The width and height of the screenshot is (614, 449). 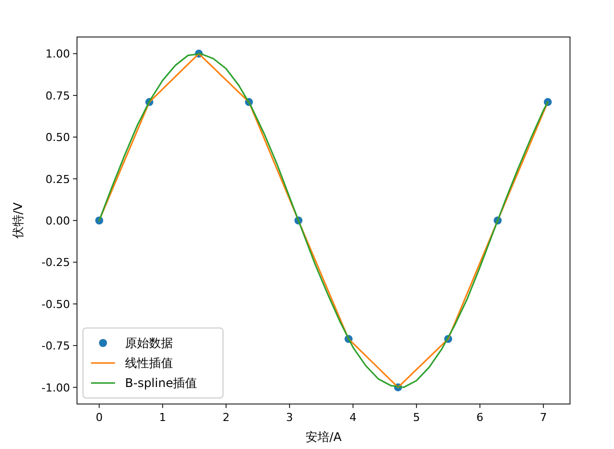 What do you see at coordinates (56, 304) in the screenshot?
I see `y-tick-label: -0.50` at bounding box center [56, 304].